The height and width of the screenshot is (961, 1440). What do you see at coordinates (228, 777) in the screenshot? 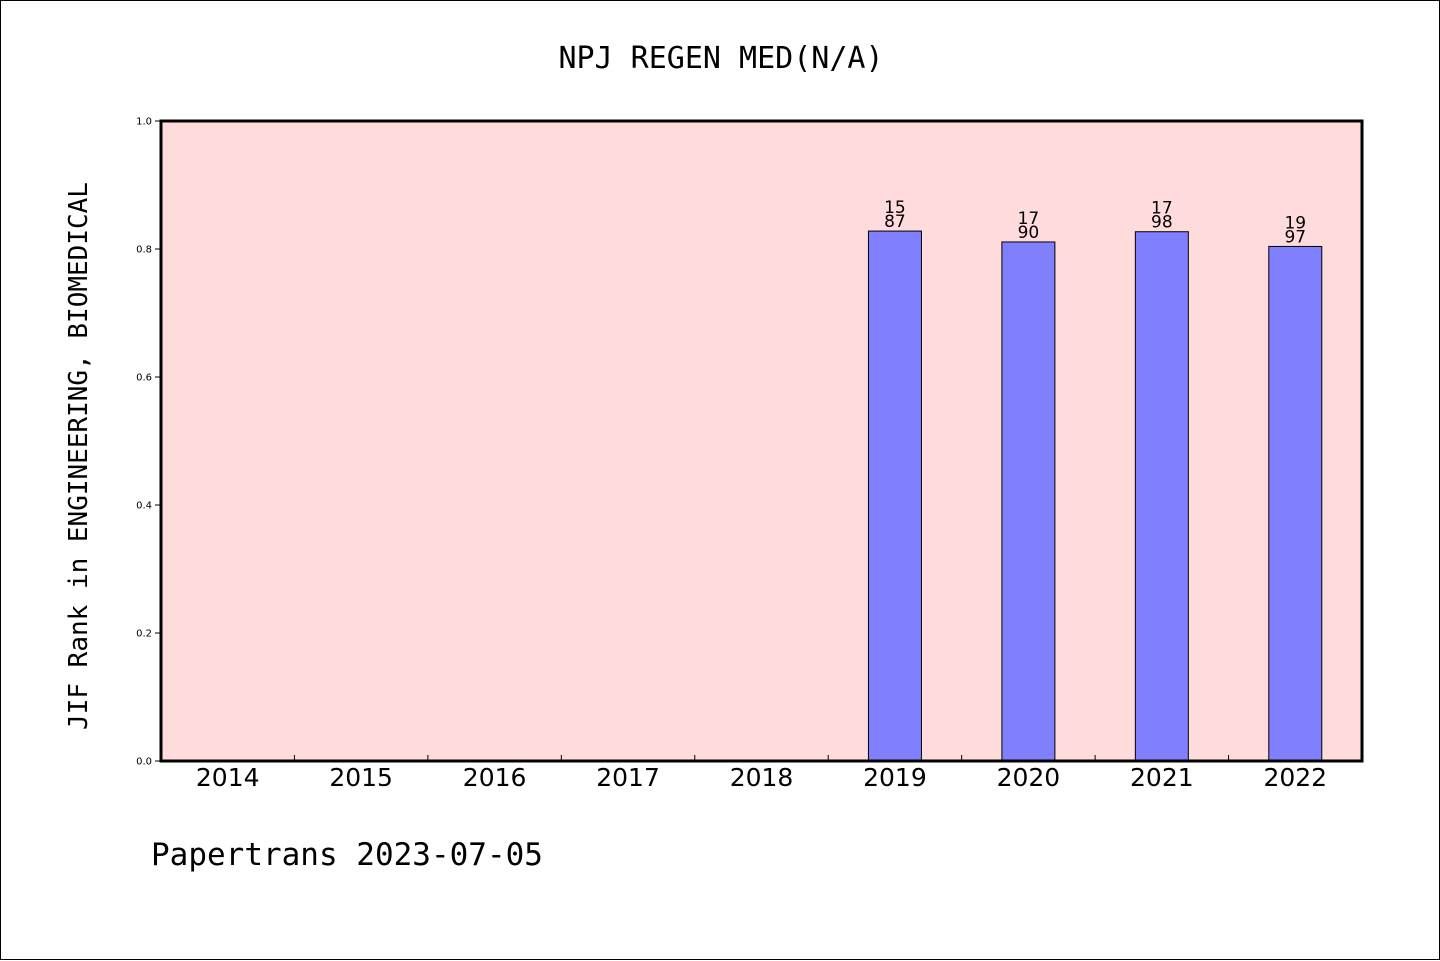
I see `x-tick-label: 2014` at bounding box center [228, 777].